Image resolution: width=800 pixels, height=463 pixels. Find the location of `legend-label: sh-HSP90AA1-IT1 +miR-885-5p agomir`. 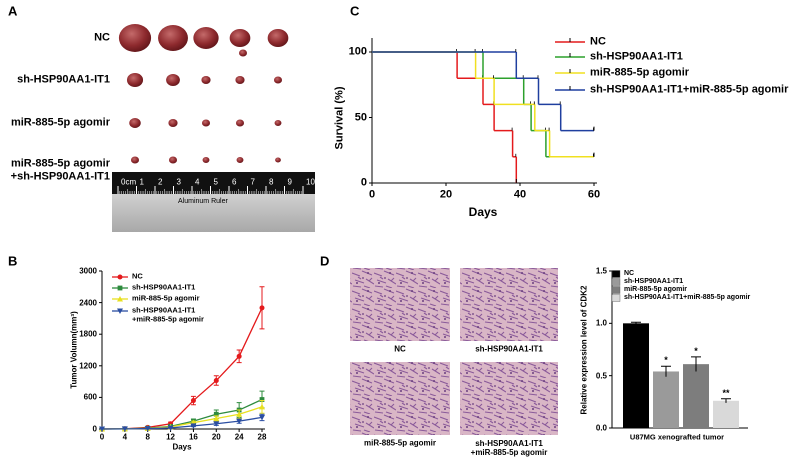

legend-label: sh-HSP90AA1-IT1 +miR-885-5p agomir is located at coordinates (168, 314).